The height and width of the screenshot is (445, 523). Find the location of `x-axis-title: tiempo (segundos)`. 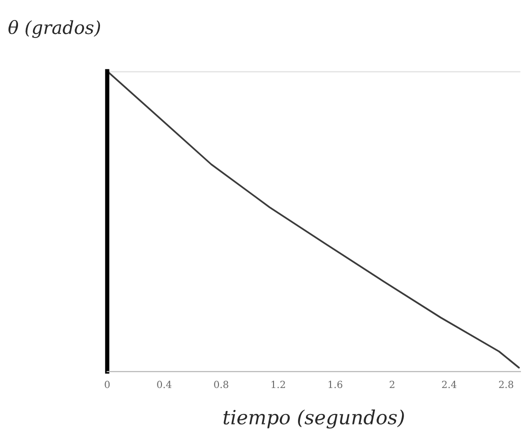

x-axis-title: tiempo (segundos) is located at coordinates (314, 419).